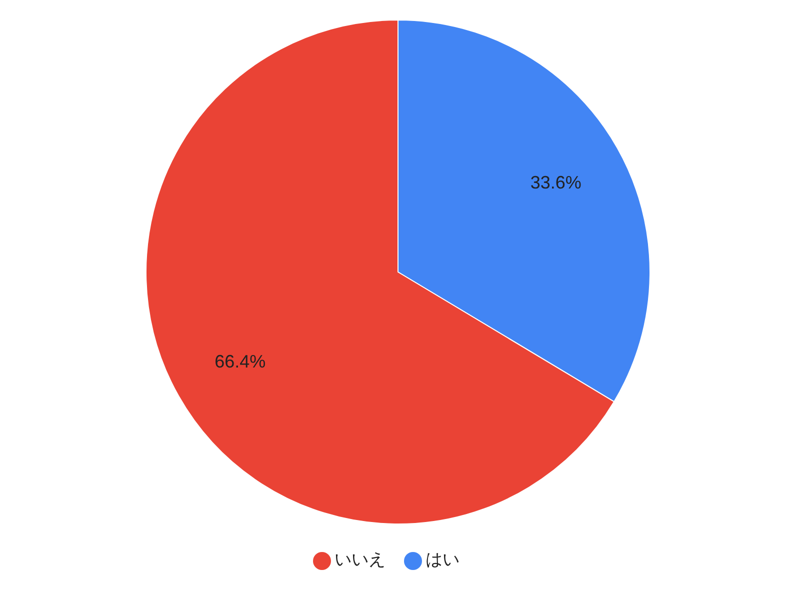 The width and height of the screenshot is (790, 593). I want to click on data-label: 66.4%, so click(240, 361).